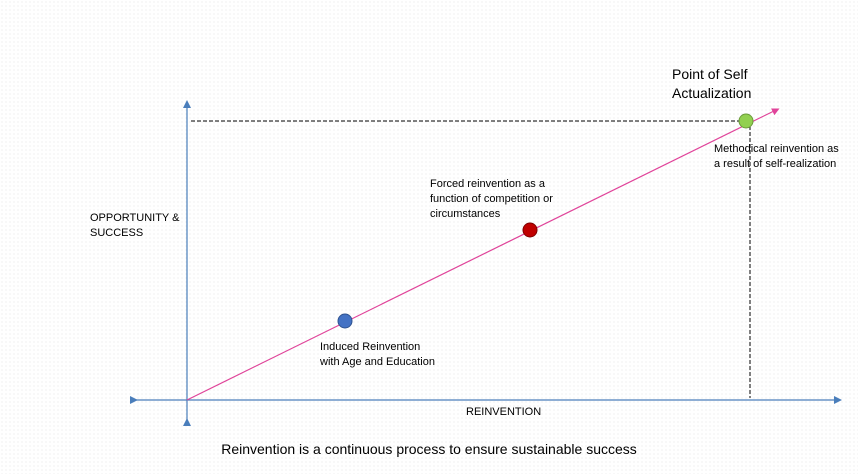 Image resolution: width=858 pixels, height=474 pixels. What do you see at coordinates (746, 121) in the screenshot?
I see `methodical-dot` at bounding box center [746, 121].